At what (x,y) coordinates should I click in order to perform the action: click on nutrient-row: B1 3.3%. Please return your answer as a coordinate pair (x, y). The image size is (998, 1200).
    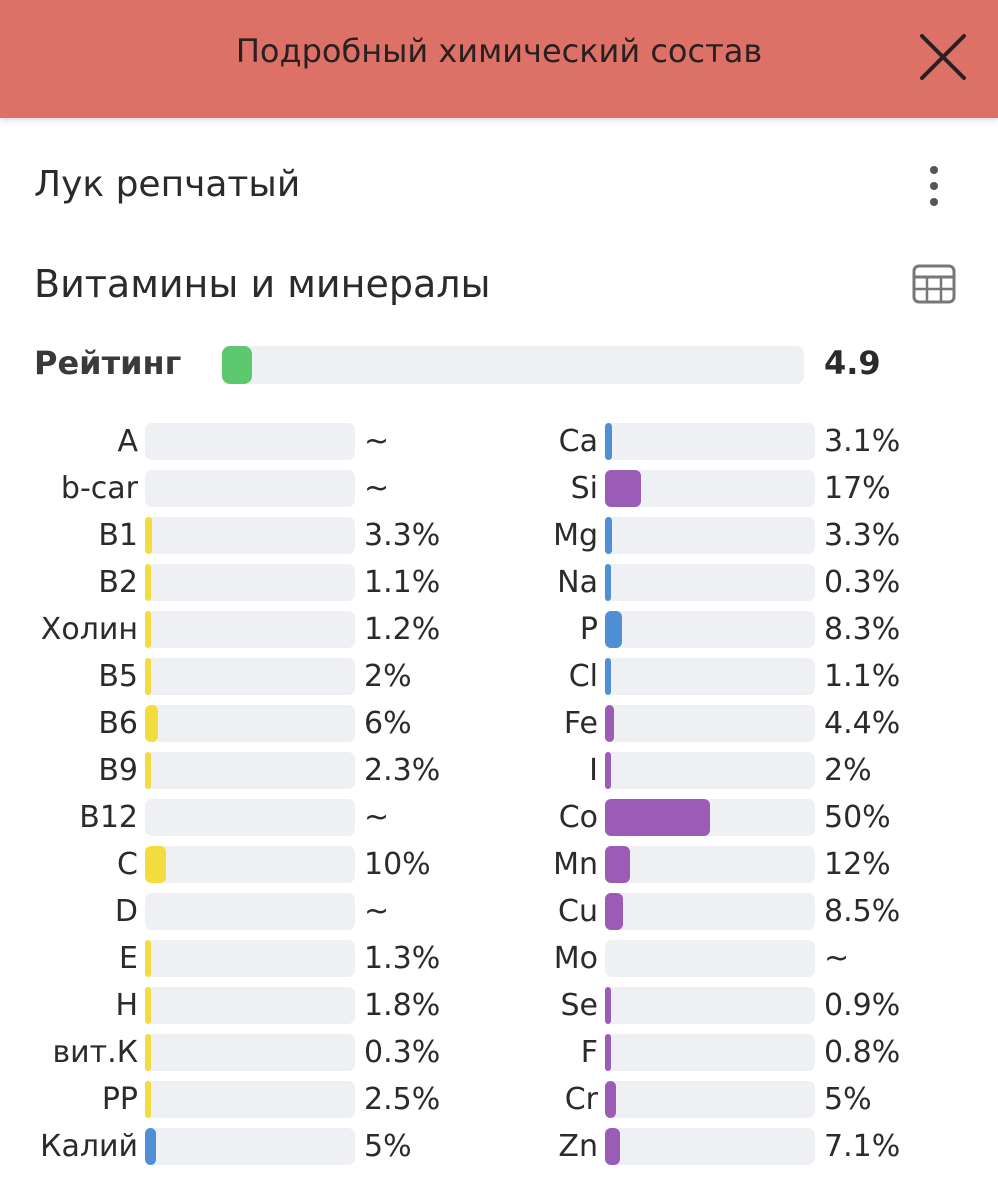
    Looking at the image, I should click on (270, 537).